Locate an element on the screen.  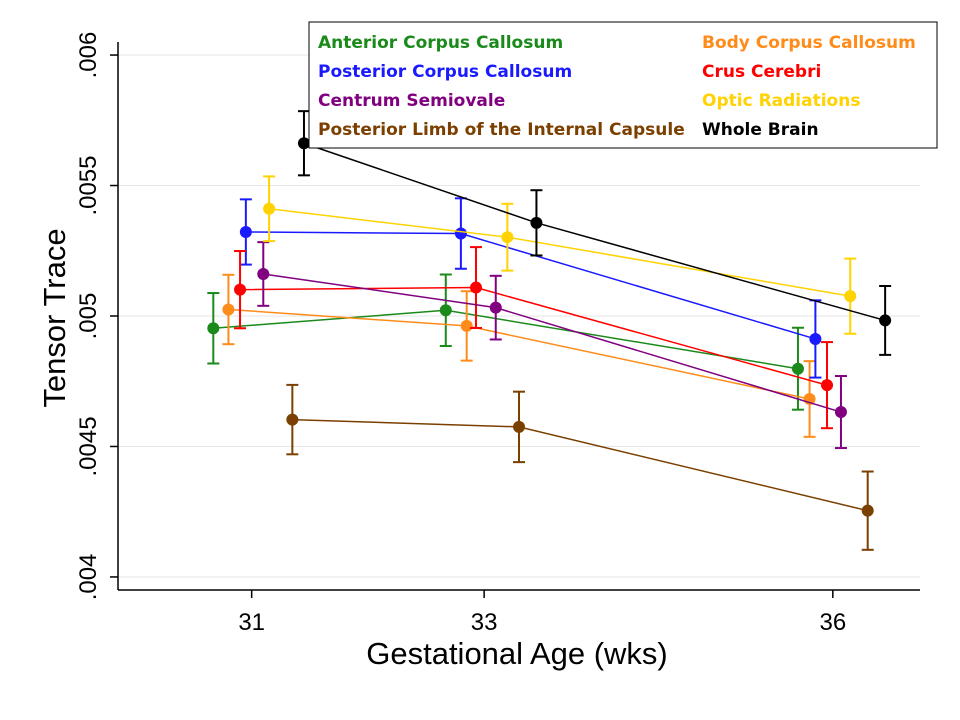
legend-entry: Anterior Corpus Callosum is located at coordinates (440, 43).